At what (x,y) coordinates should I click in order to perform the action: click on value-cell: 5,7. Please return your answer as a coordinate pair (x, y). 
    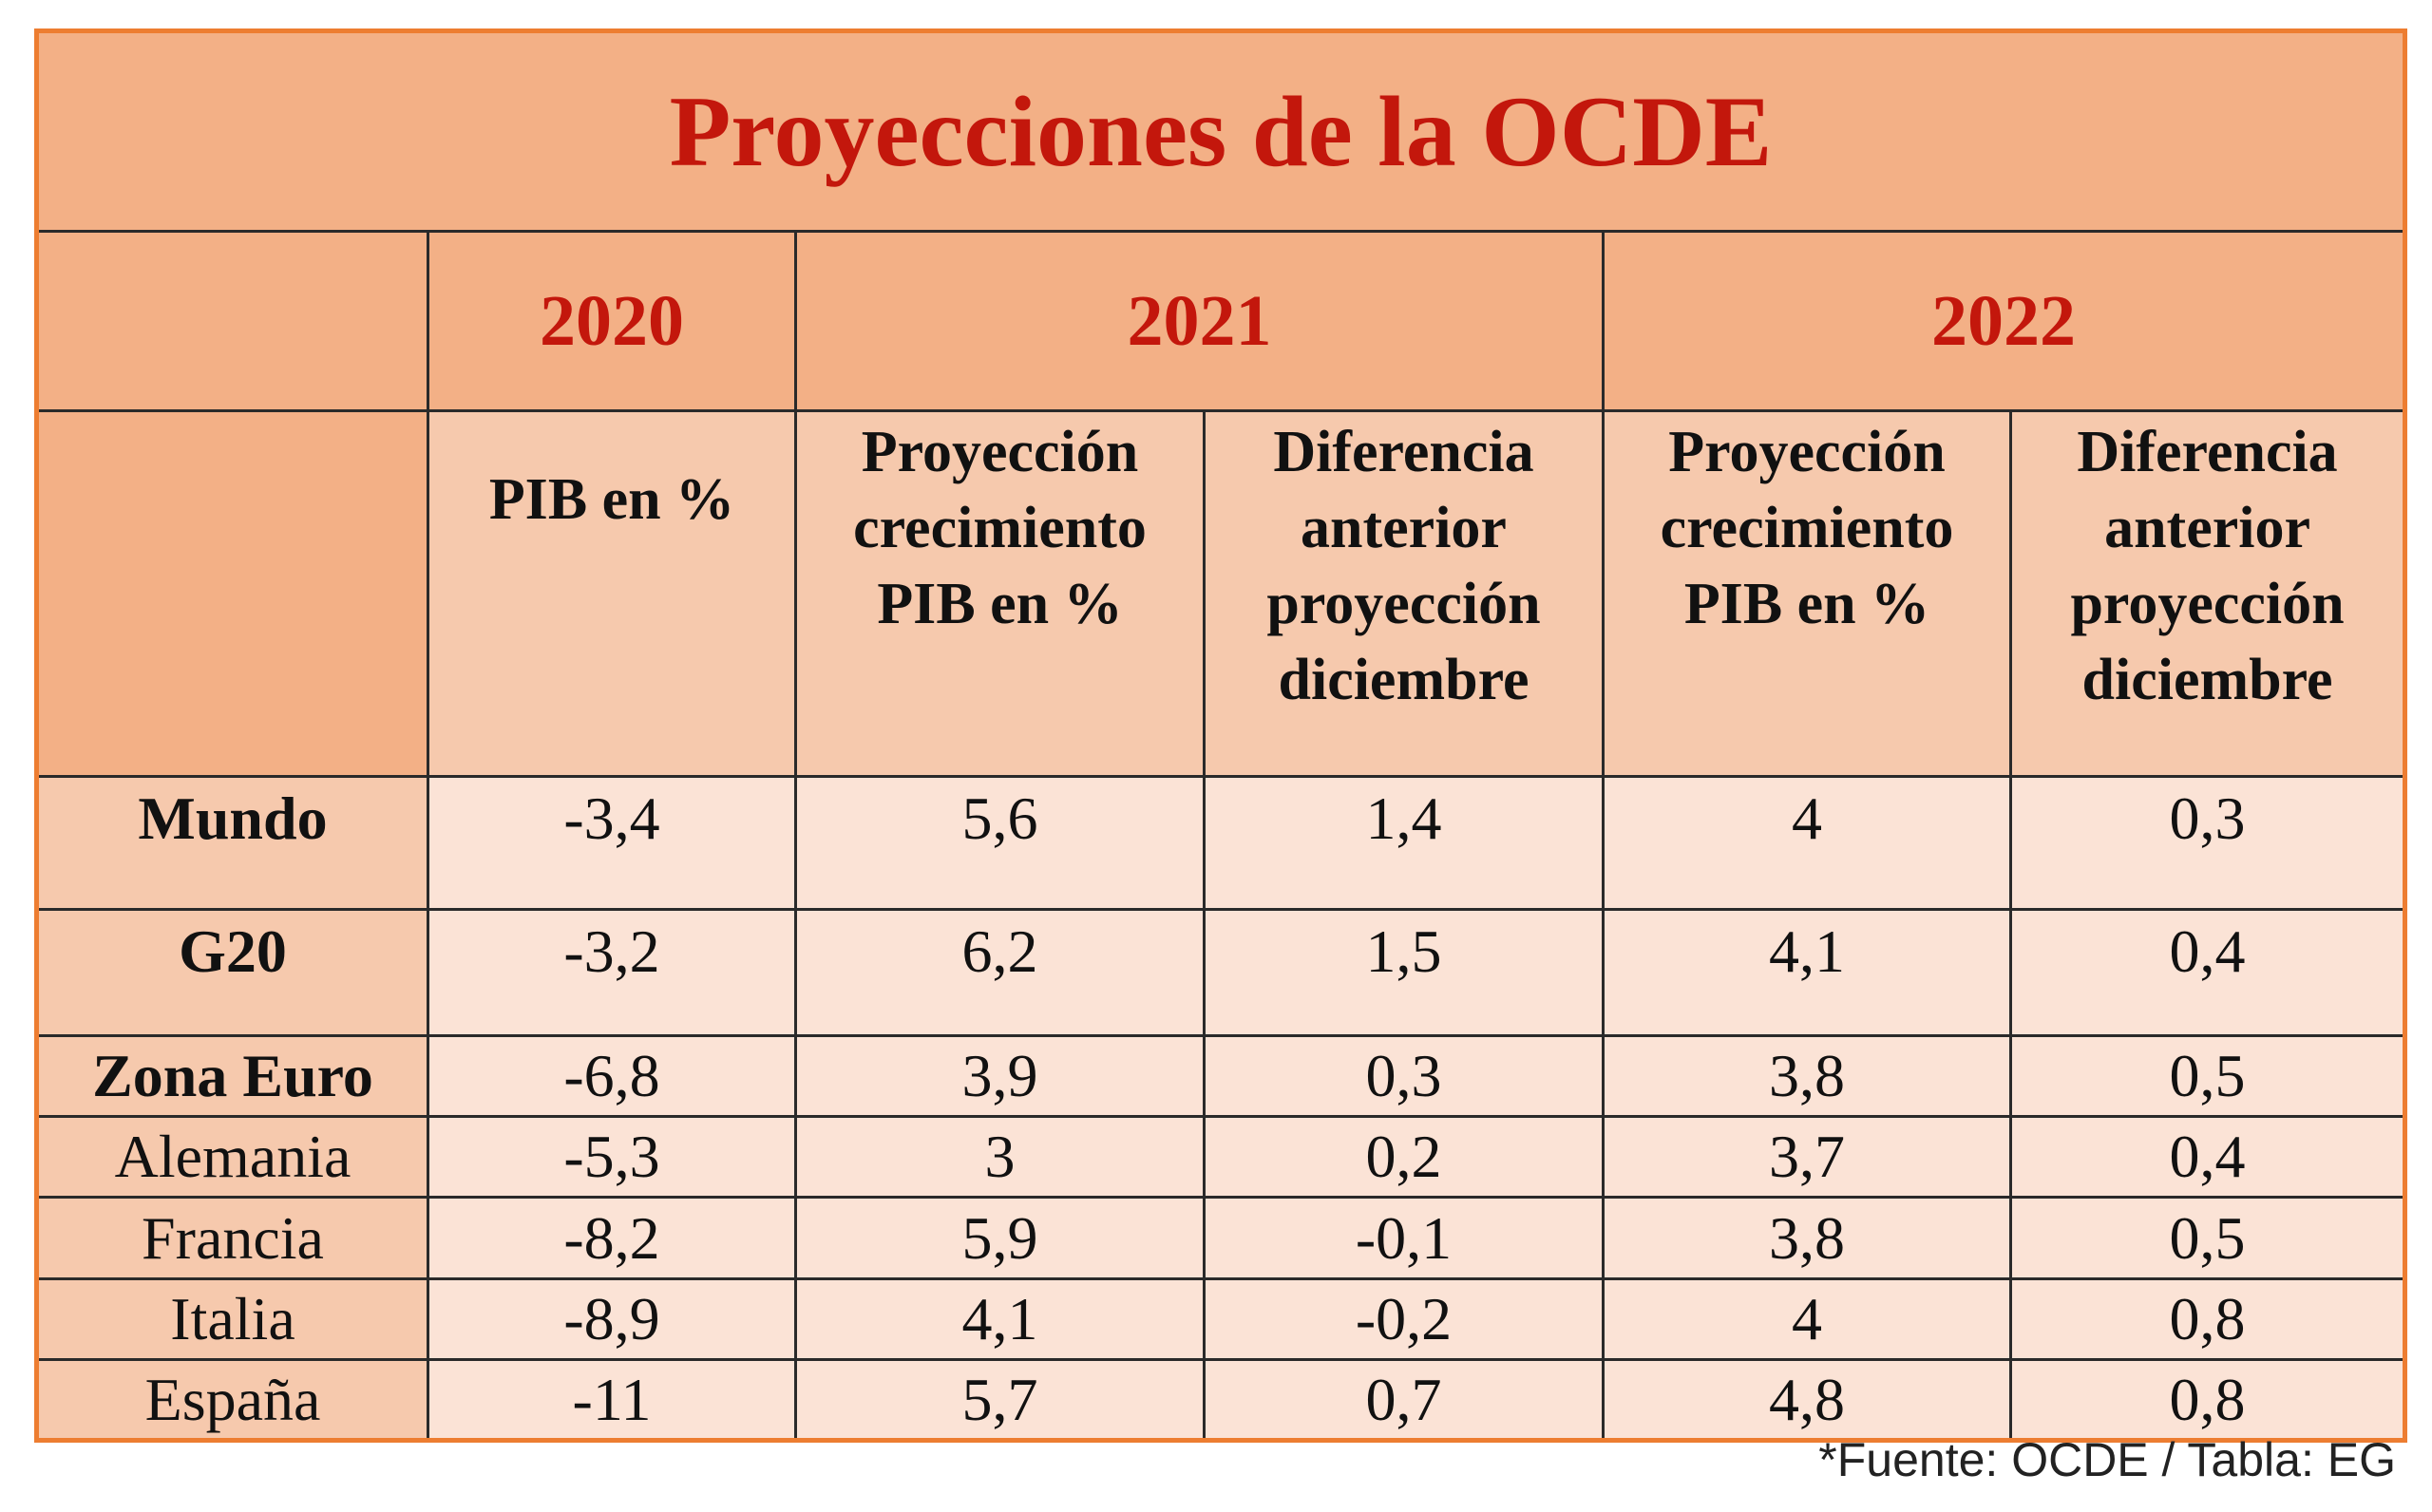
    Looking at the image, I should click on (1000, 1400).